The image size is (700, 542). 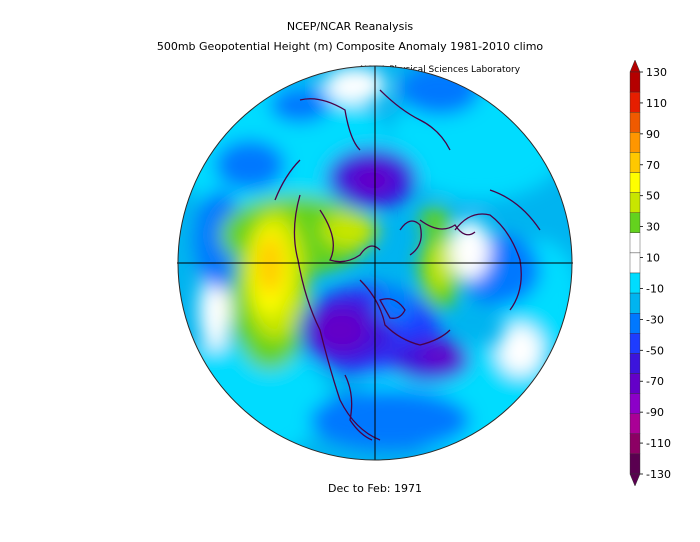 I want to click on colorbar-tick-label: -10, so click(x=655, y=288).